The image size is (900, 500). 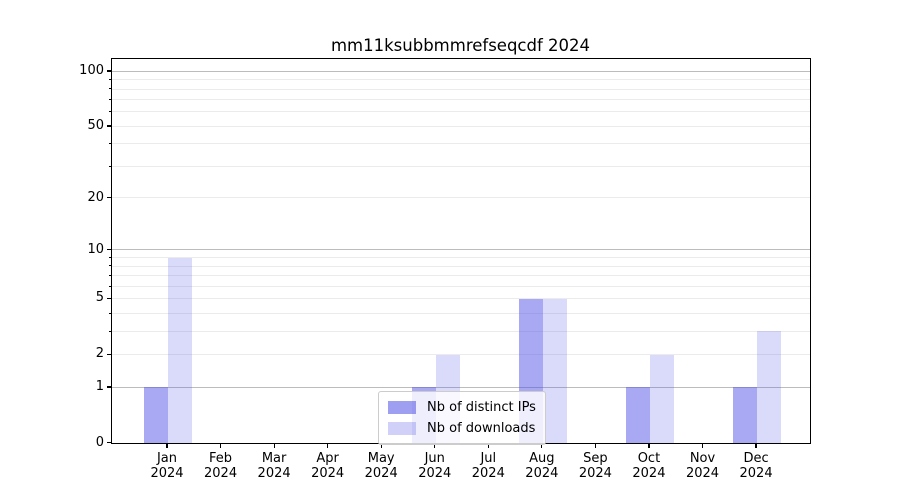 What do you see at coordinates (327, 458) in the screenshot?
I see `x-axis-tick-label-line: Apr` at bounding box center [327, 458].